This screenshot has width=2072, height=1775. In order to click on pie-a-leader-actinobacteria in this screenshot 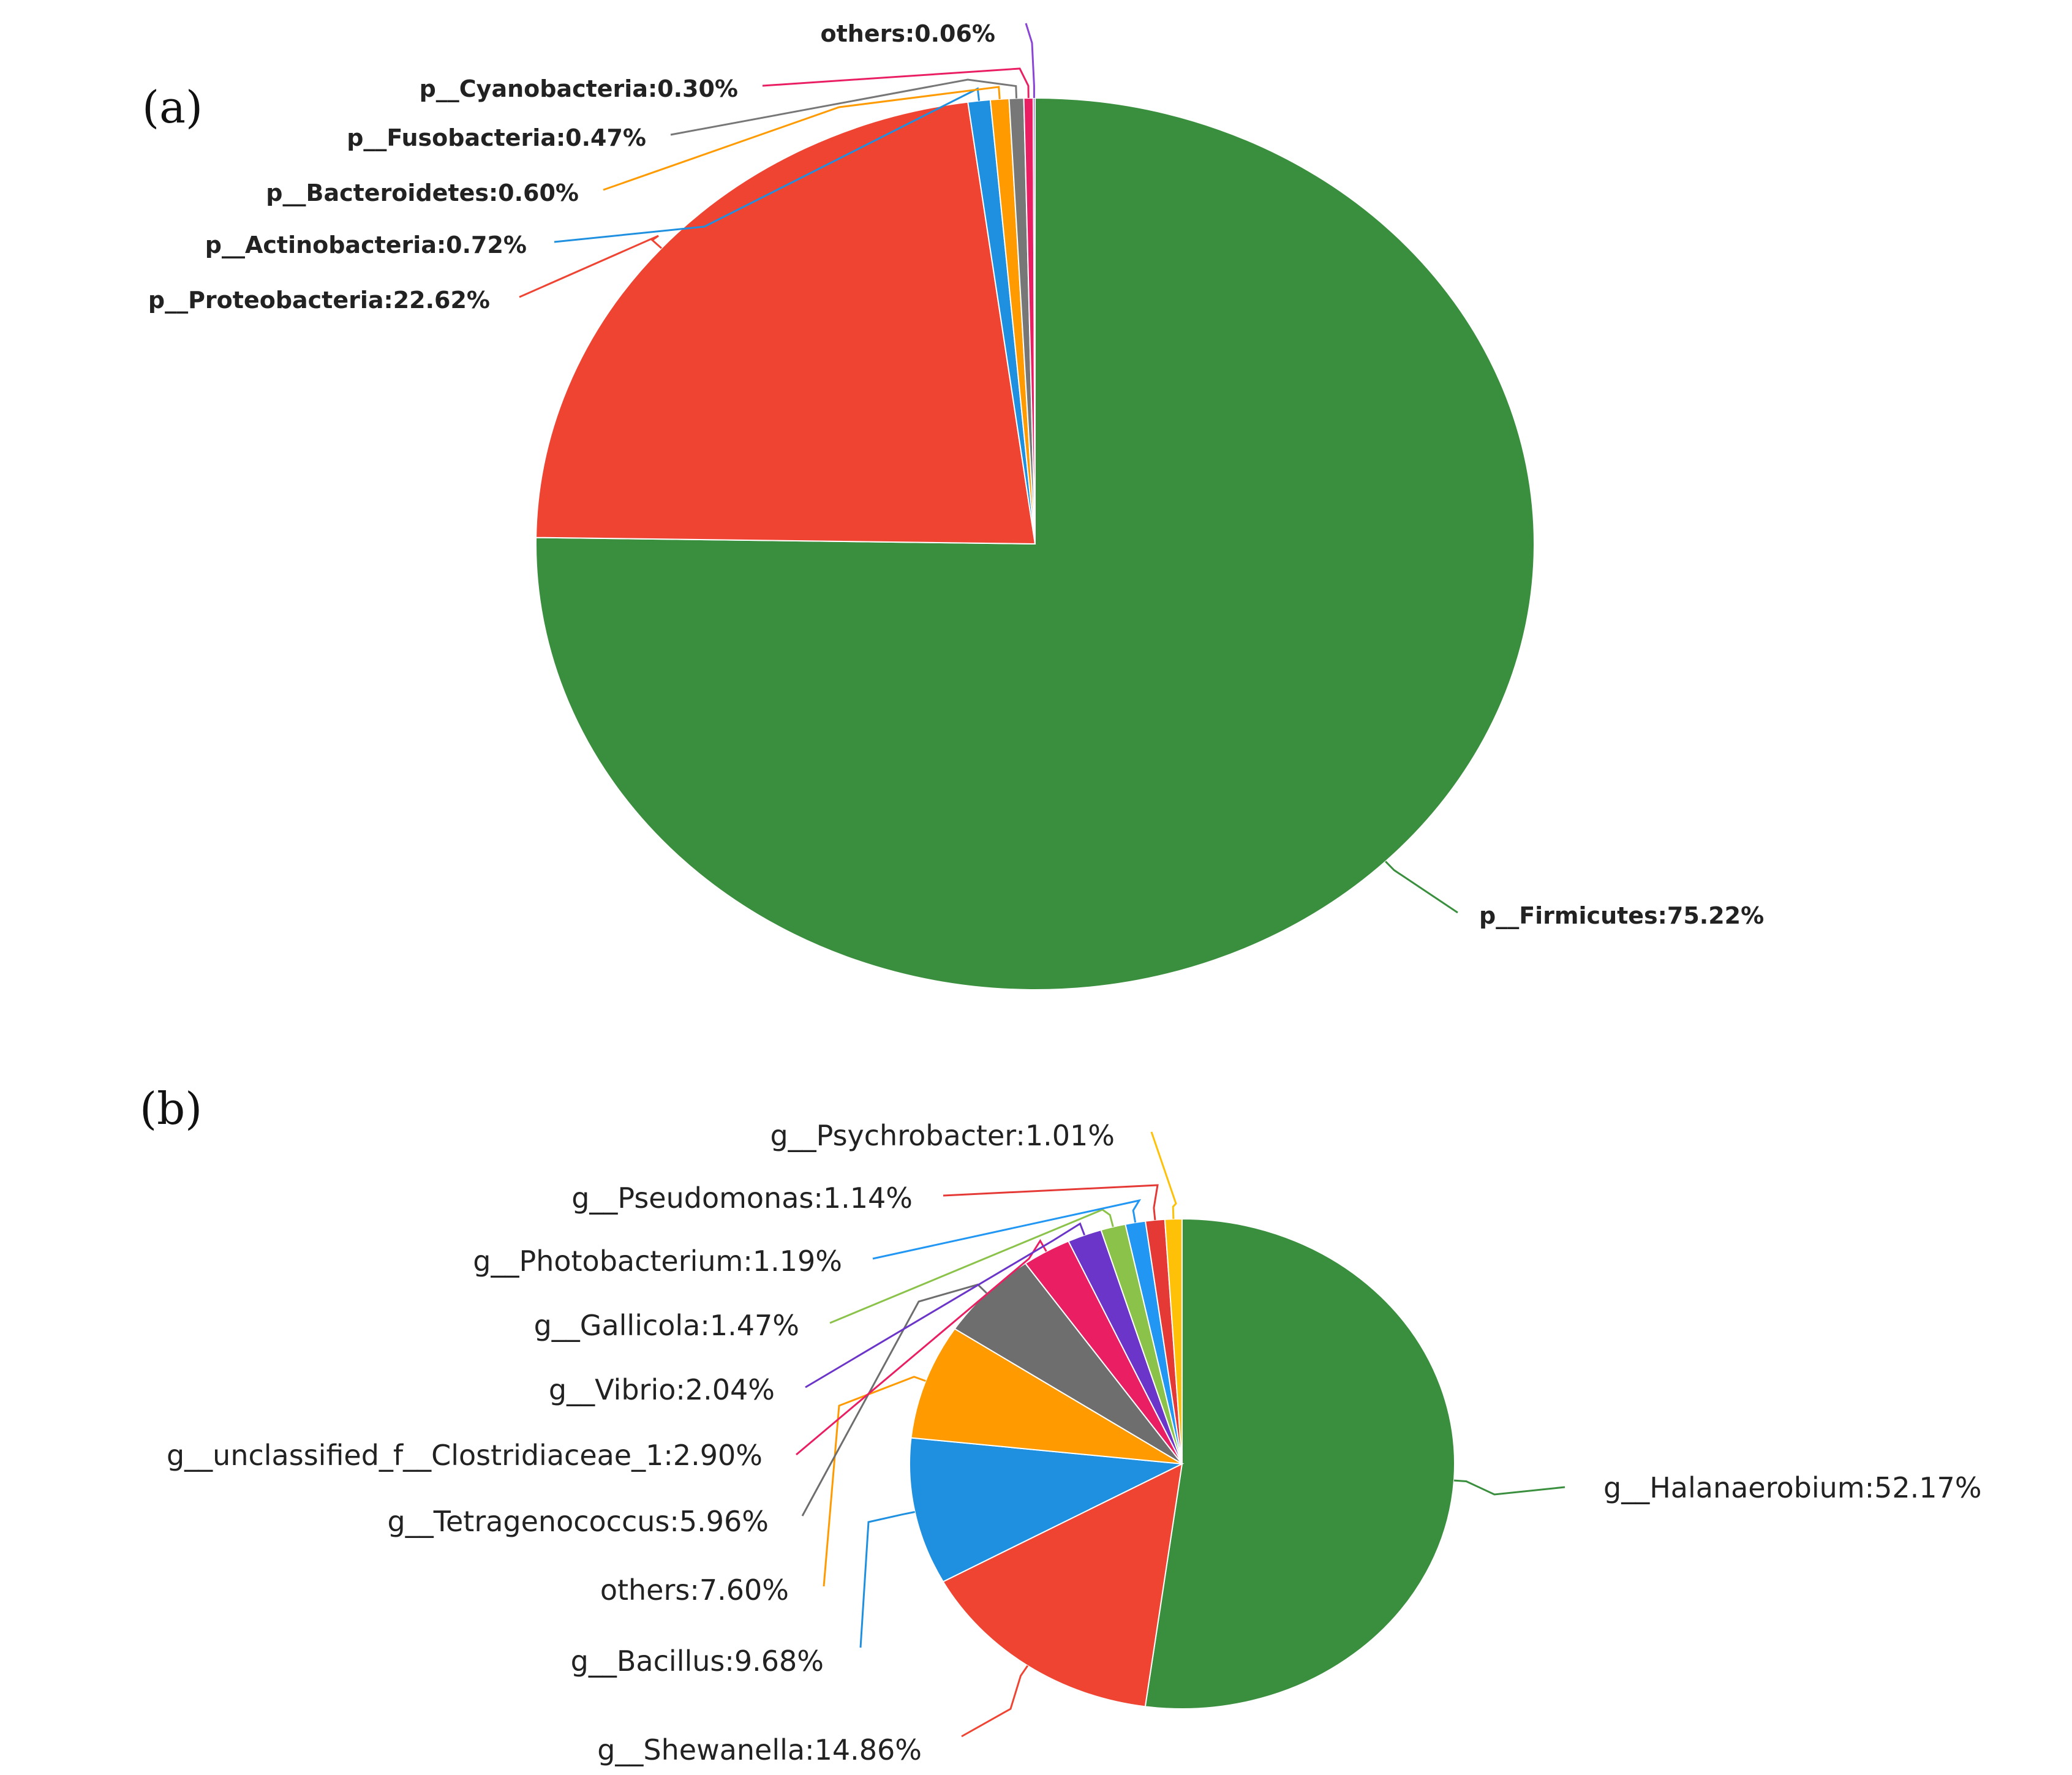, I will do `click(767, 165)`.